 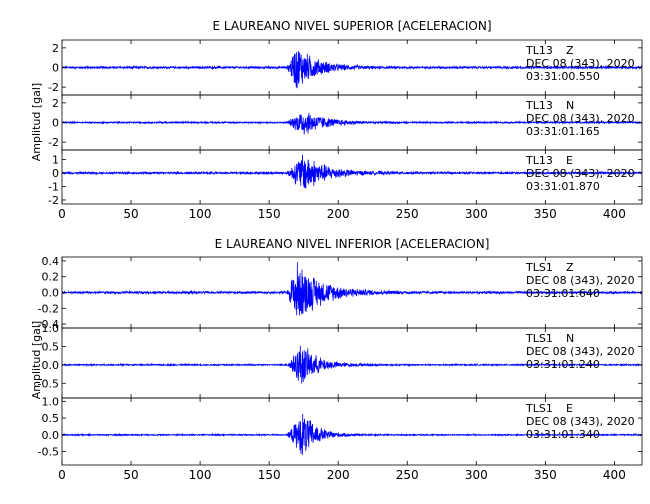 What do you see at coordinates (48, 308) in the screenshot?
I see `y-tick-label: -0.2` at bounding box center [48, 308].